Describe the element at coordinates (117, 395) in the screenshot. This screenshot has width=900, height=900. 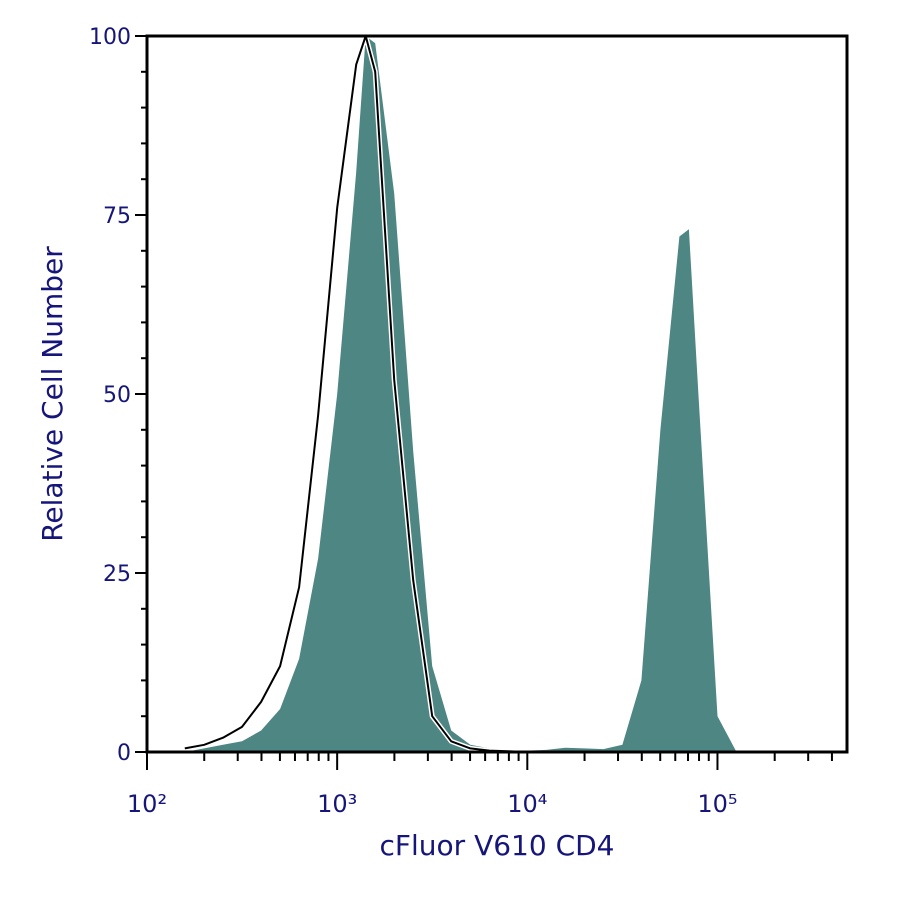
I see `y-tick-label: 50` at that location.